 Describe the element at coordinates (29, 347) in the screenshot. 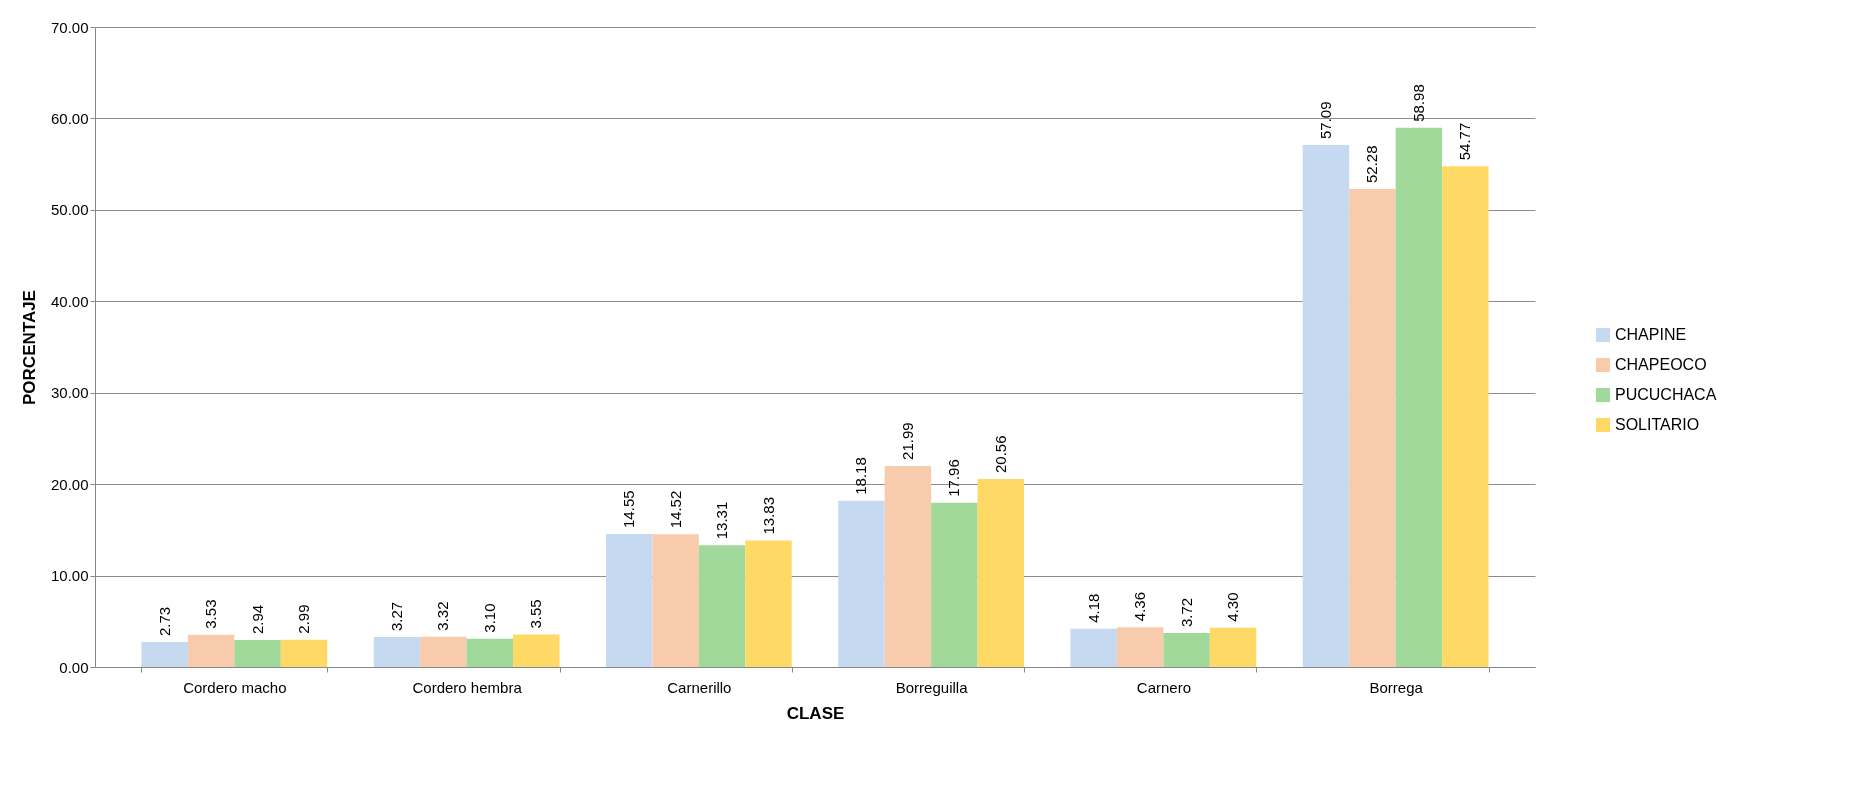

I see `y-axis-title: PORCENTAJE` at that location.